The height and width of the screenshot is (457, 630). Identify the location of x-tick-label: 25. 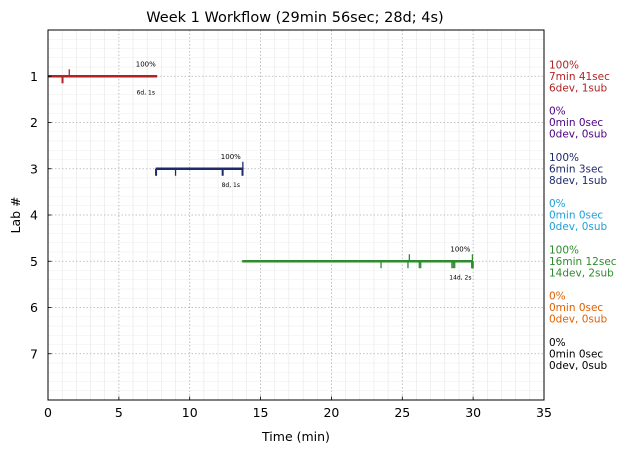
(402, 412).